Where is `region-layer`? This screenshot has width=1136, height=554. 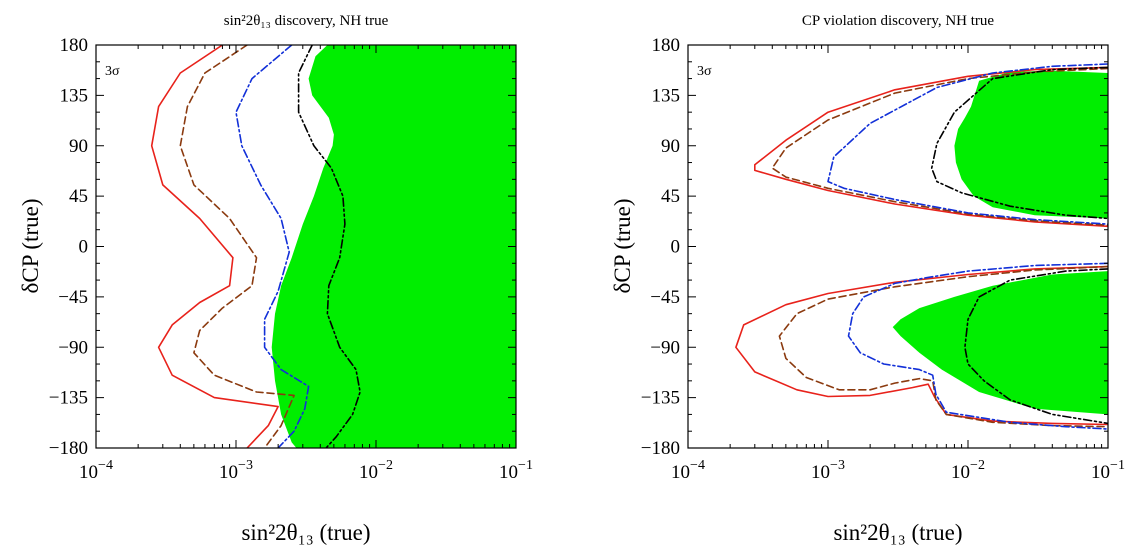
region-layer is located at coordinates (1000, 242).